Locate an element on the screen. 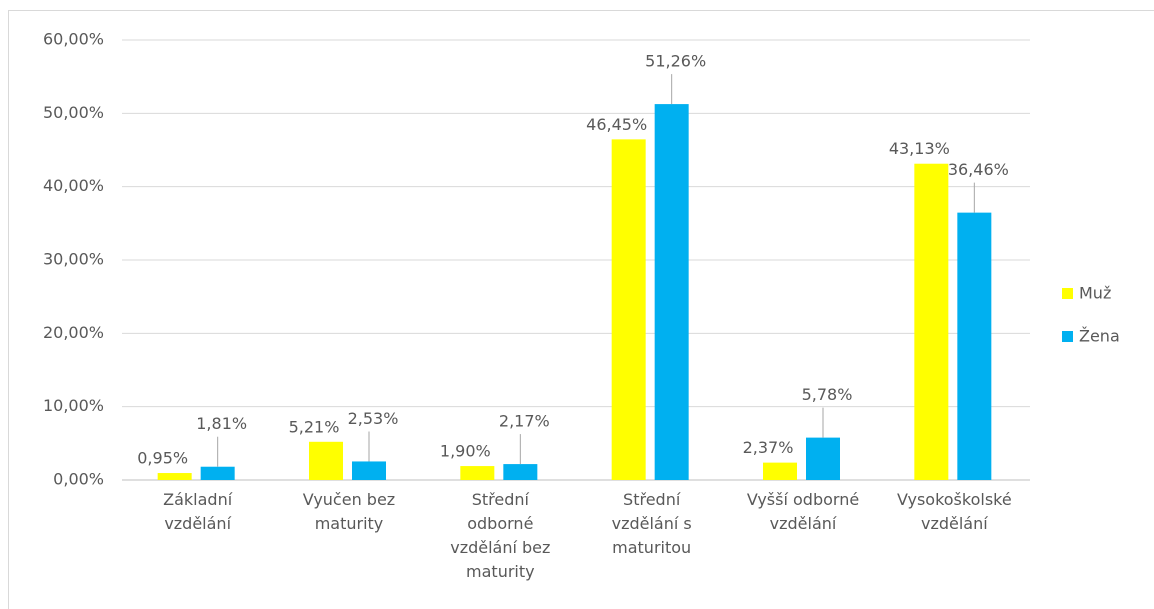 The image size is (1154, 609). y-tick-label: 40,00% is located at coordinates (73, 185).